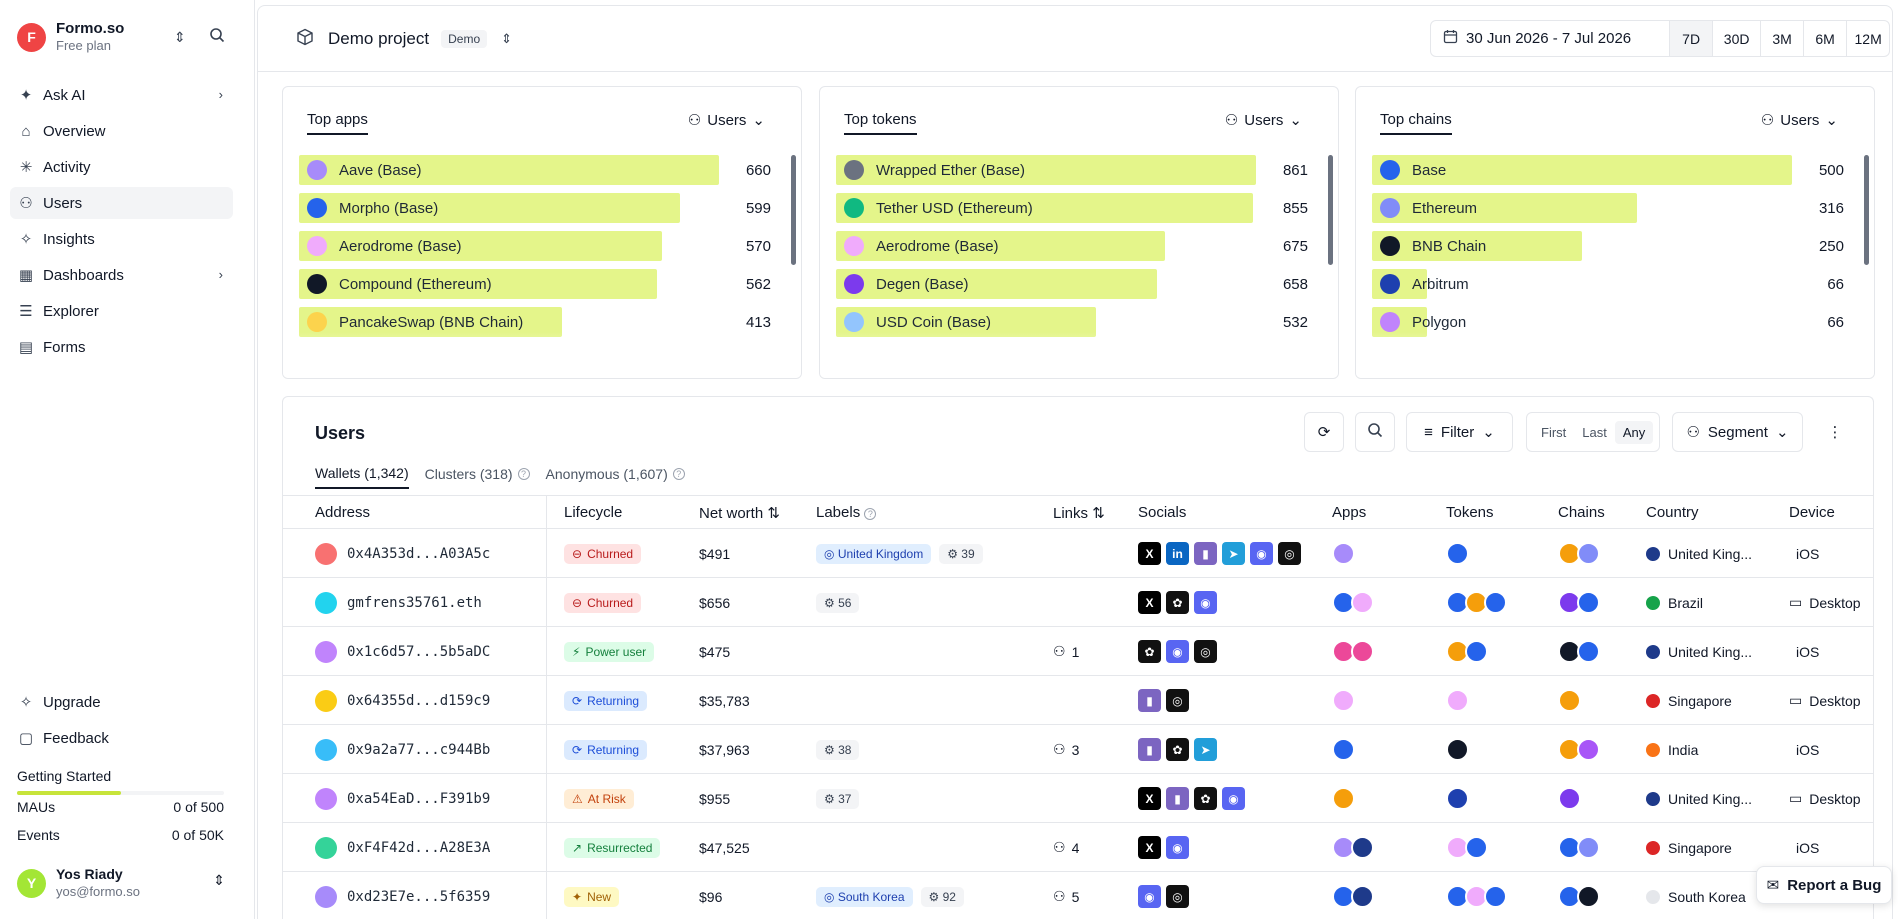 The width and height of the screenshot is (1898, 919). Describe the element at coordinates (121, 167) in the screenshot. I see `nav-item-activity: ✳ Activity` at that location.